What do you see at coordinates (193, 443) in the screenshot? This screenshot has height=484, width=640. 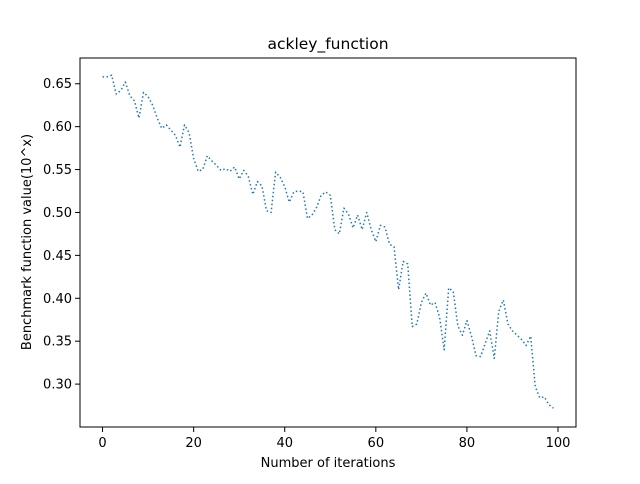 I see `x-tick-label: 20` at bounding box center [193, 443].